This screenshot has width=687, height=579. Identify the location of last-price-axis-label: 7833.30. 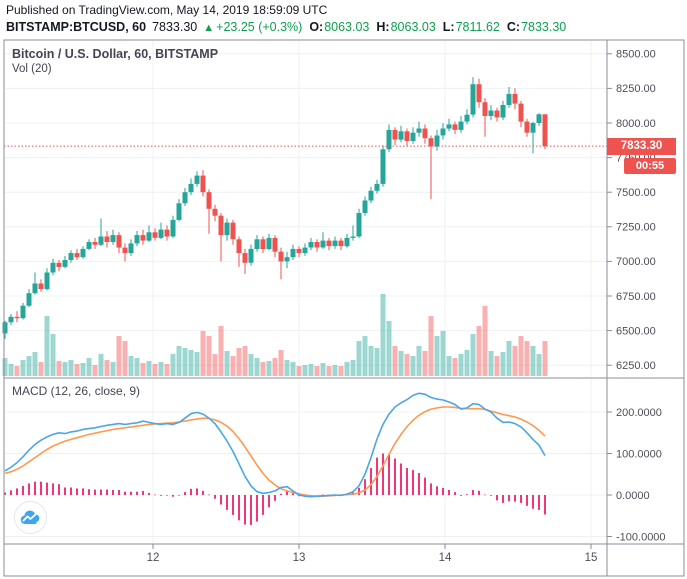
(641, 146).